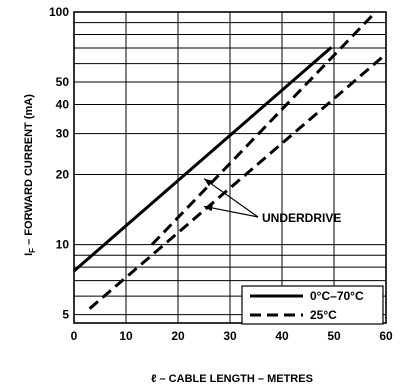 The width and height of the screenshot is (401, 391). What do you see at coordinates (32, 250) in the screenshot?
I see `y-axis-title-sub: F` at bounding box center [32, 250].